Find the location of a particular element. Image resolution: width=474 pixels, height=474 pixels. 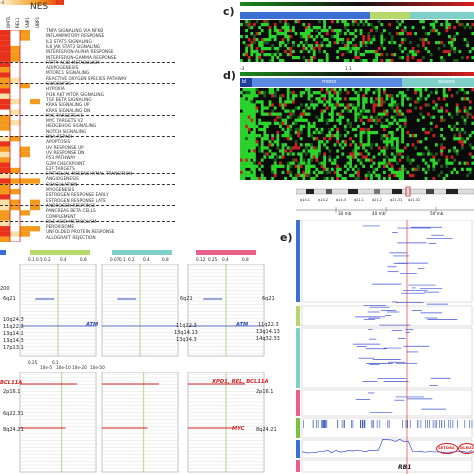

band-label: q14.1 is located at coordinates (305, 200).